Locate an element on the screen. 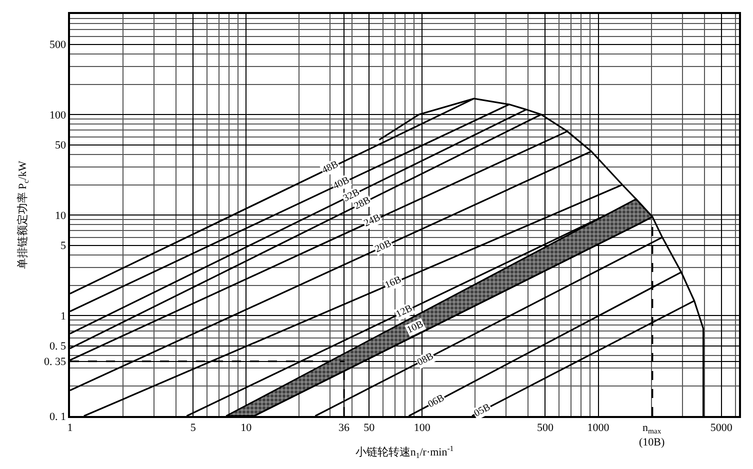 This screenshot has width=753, height=469. x-tick-label: 36 is located at coordinates (344, 428).